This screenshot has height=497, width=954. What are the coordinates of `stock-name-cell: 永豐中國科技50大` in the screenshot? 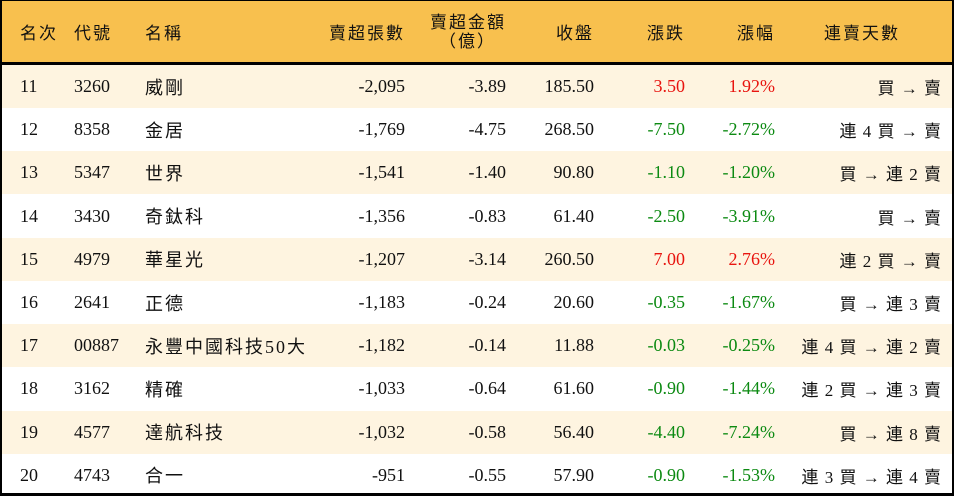 It's located at (226, 346).